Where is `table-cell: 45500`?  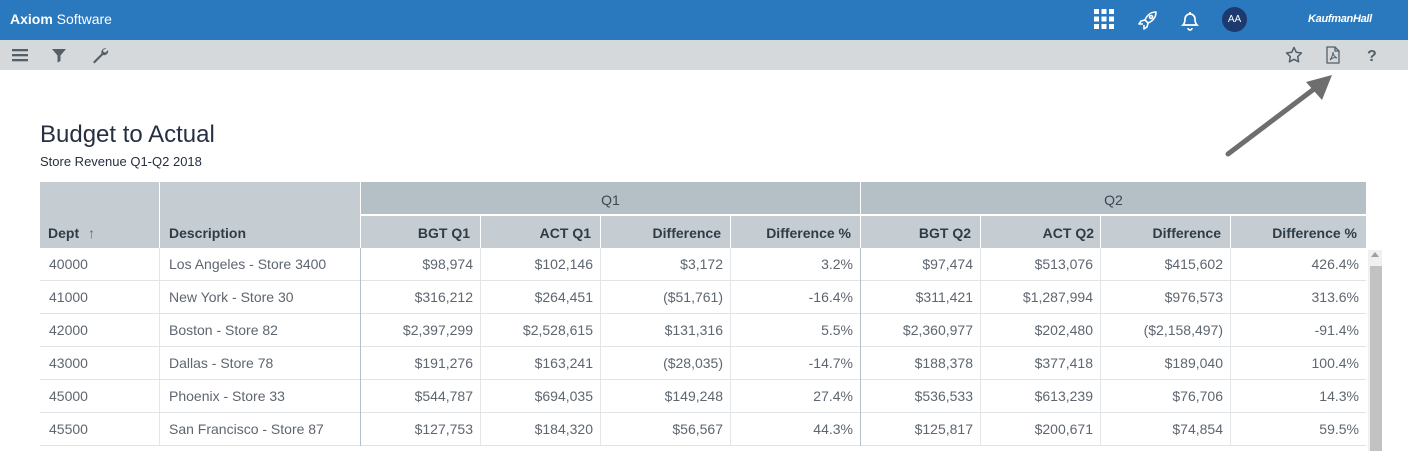 table-cell: 45500 is located at coordinates (68, 429).